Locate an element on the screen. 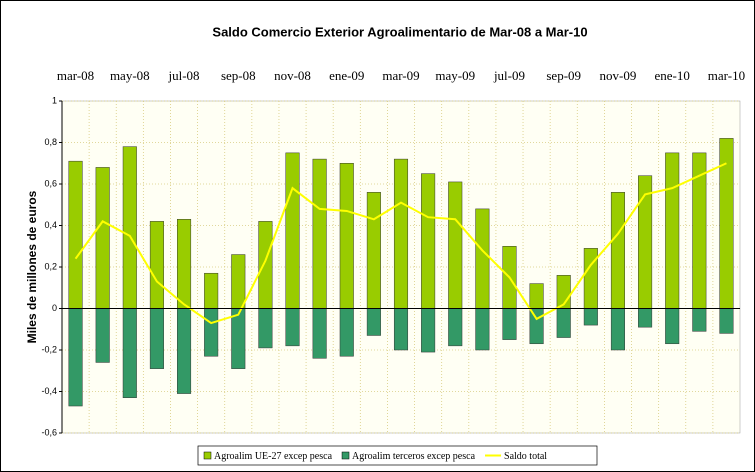  legend-label: Agroalim terceros excep pesca is located at coordinates (414, 456).